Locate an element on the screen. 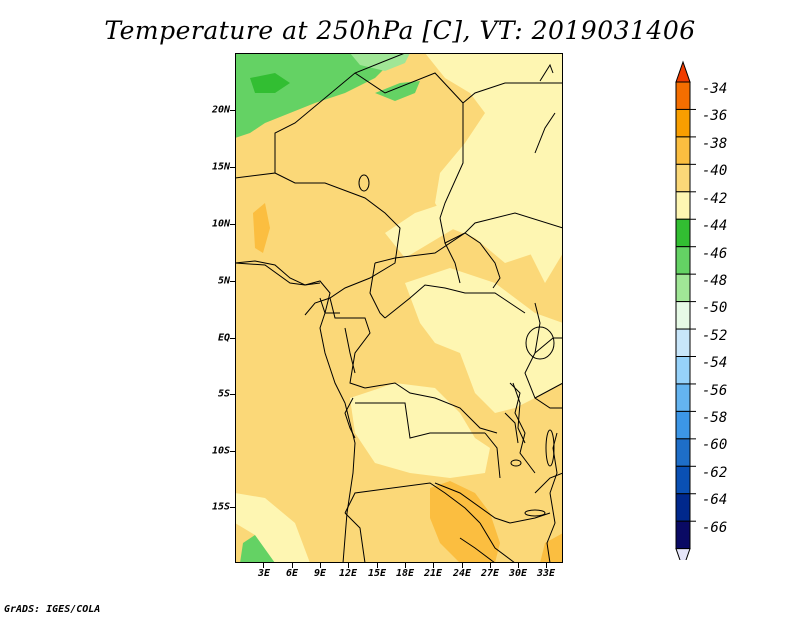 Image resolution: width=800 pixels, height=618 pixels. colorbar-label: -54 is located at coordinates (715, 363).